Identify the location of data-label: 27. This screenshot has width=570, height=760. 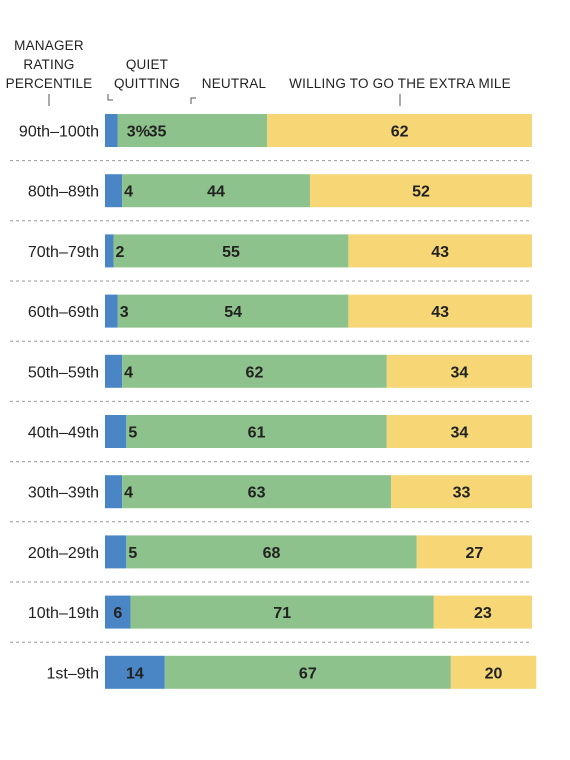
(474, 553).